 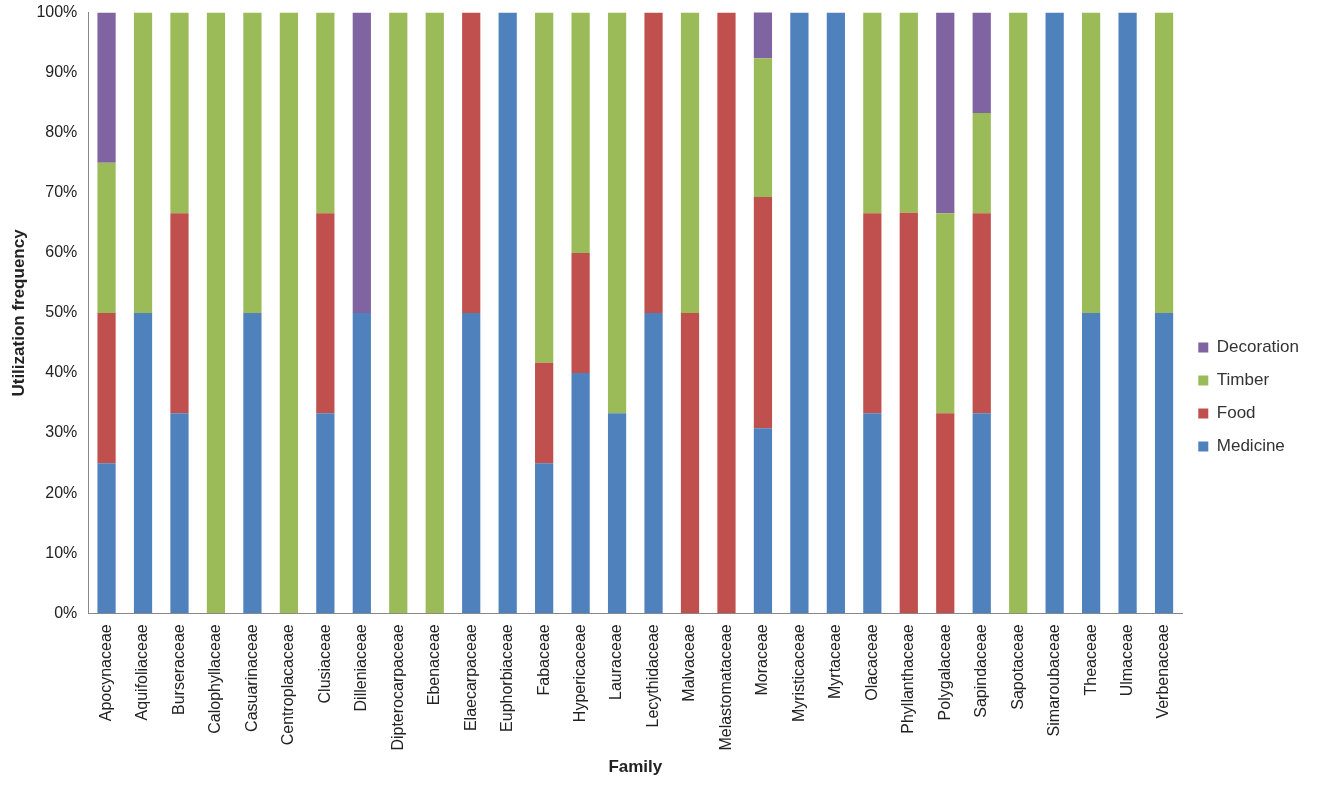 I want to click on legend-label: Timber, so click(x=1243, y=380).